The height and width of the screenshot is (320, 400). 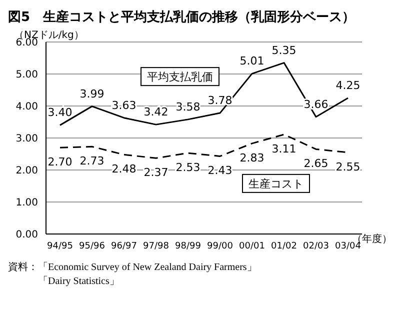 I want to click on text: 生産コスト, so click(x=276, y=183).